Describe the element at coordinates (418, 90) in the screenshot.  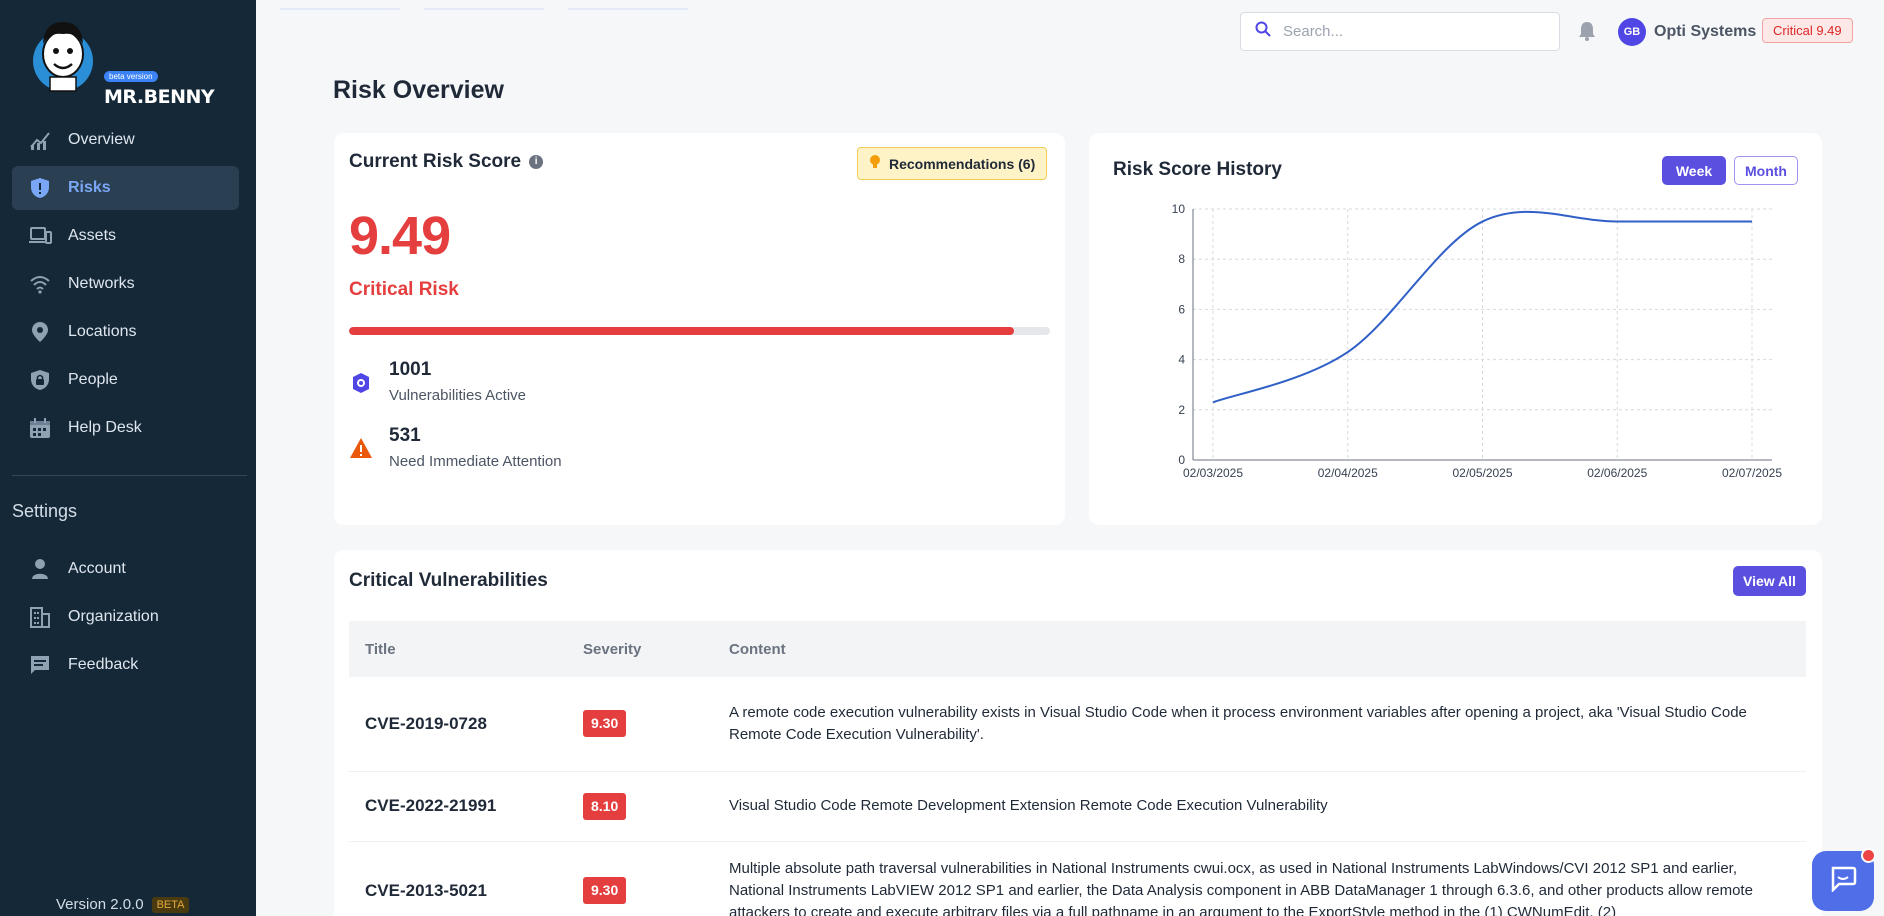
I see `page-title: Risk Overview` at that location.